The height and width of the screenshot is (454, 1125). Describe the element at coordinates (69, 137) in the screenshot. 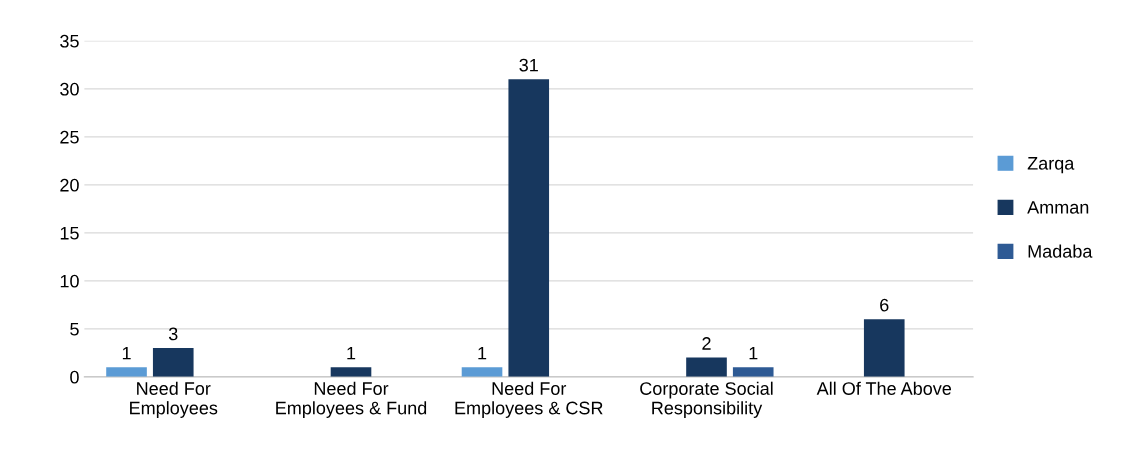

I see `y-tick-label: 25` at that location.